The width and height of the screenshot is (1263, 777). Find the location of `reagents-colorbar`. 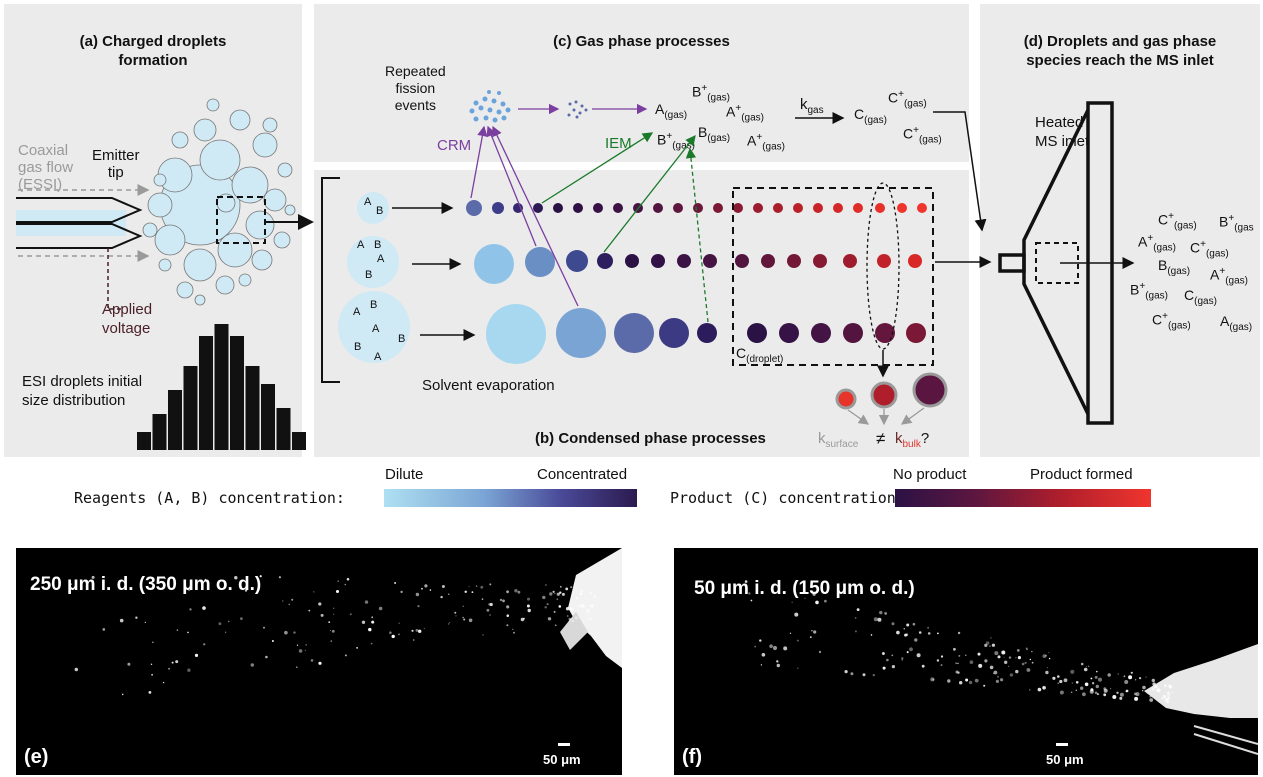

reagents-colorbar is located at coordinates (510, 498).